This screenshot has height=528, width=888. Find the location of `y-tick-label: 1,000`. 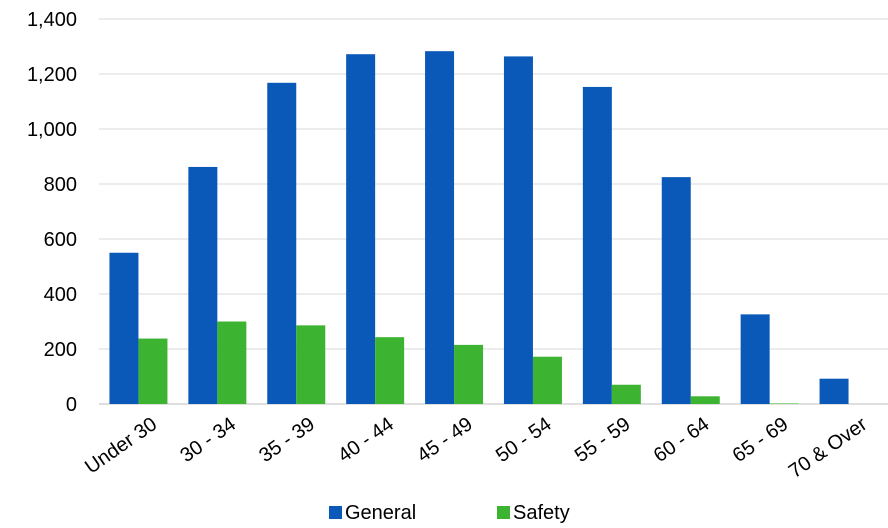

y-tick-label: 1,000 is located at coordinates (52, 130).